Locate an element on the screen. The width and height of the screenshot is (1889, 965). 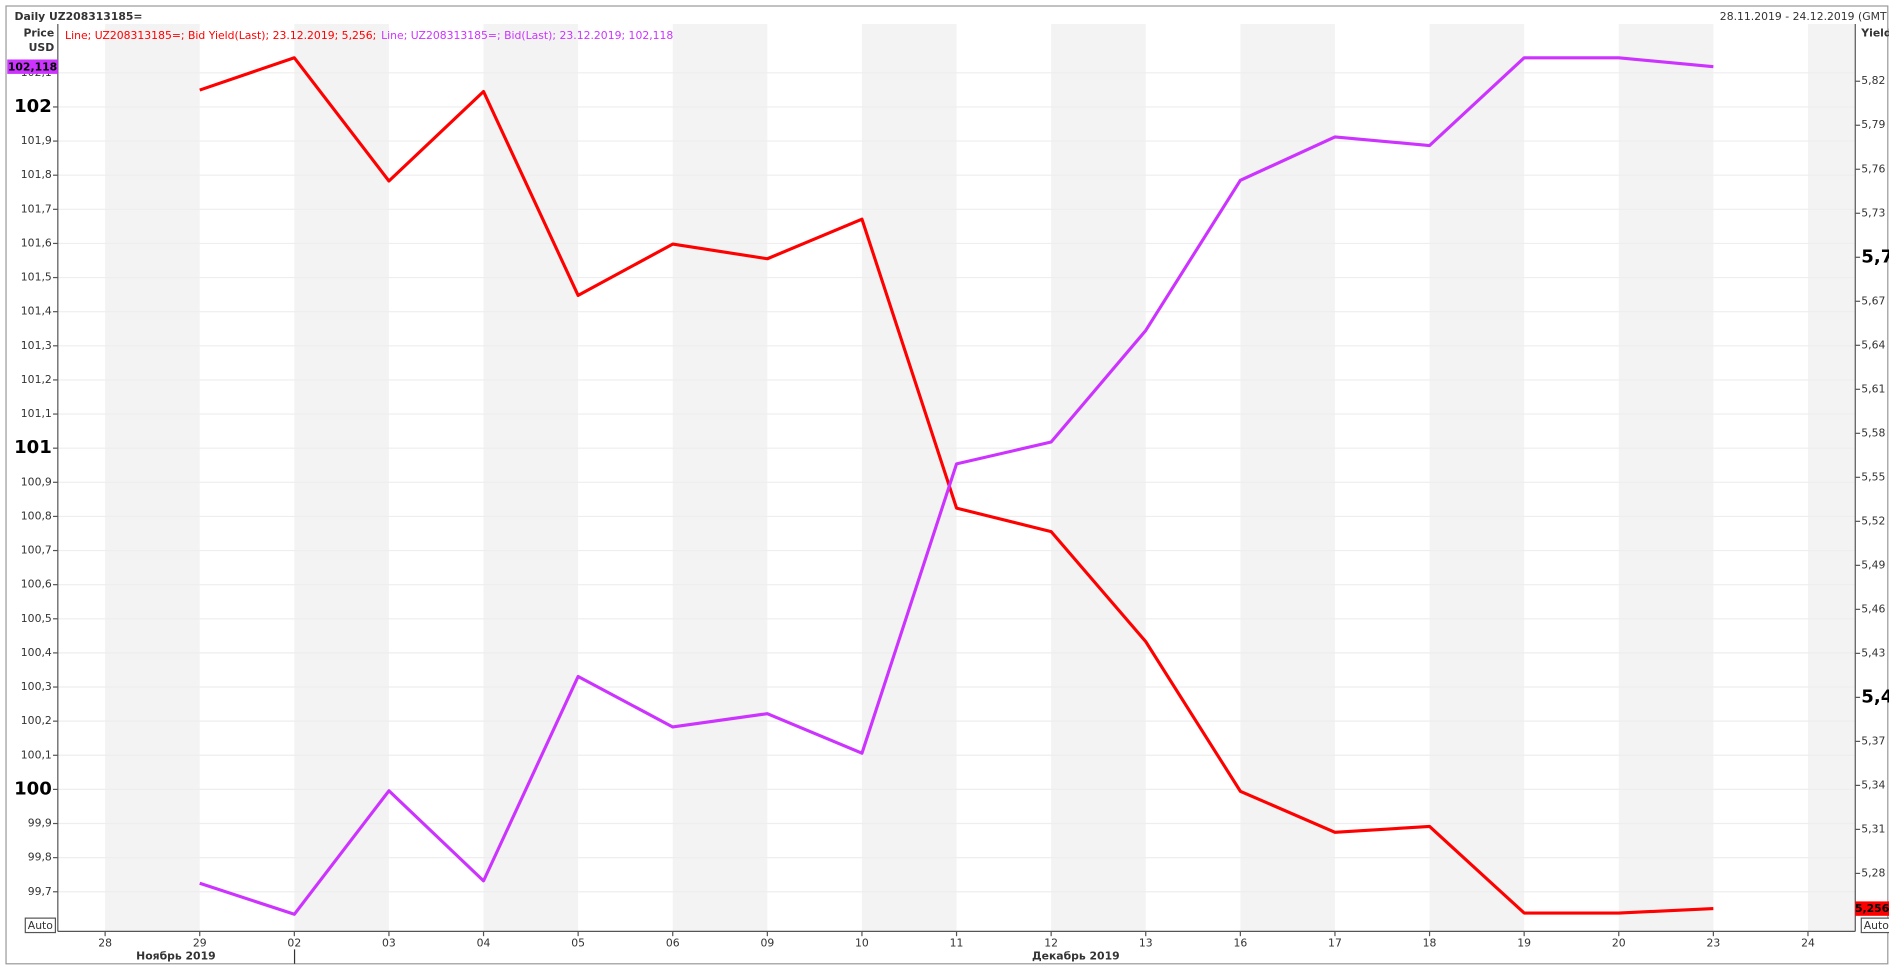
y2-tick-label: 5,79 is located at coordinates (1873, 124).